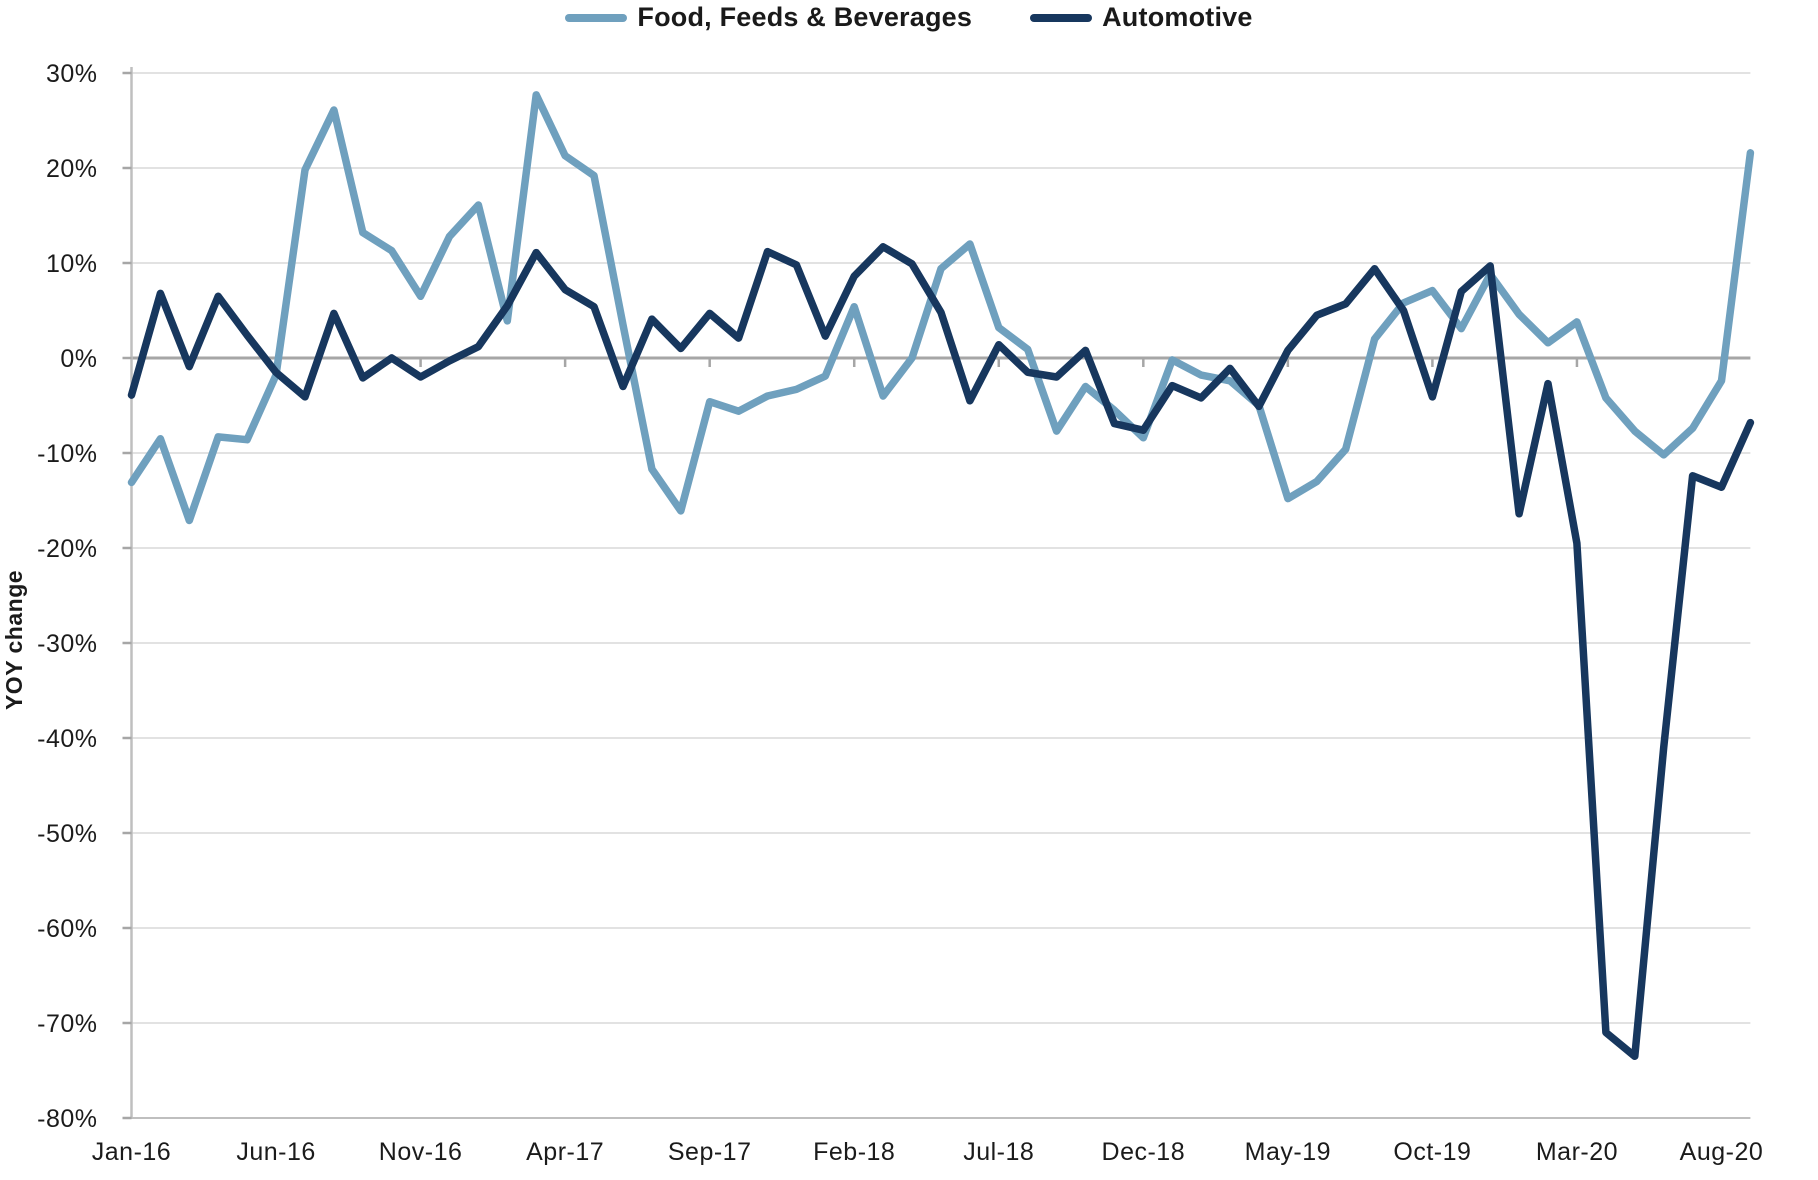 This screenshot has width=1818, height=1180. What do you see at coordinates (1577, 1152) in the screenshot?
I see `x-tick-label: Mar-20` at bounding box center [1577, 1152].